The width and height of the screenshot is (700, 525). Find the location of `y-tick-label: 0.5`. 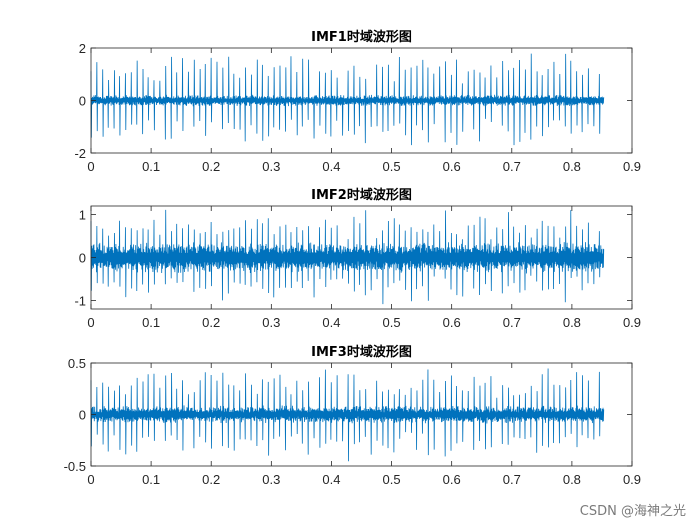

y-tick-label: 0.5 is located at coordinates (77, 363).